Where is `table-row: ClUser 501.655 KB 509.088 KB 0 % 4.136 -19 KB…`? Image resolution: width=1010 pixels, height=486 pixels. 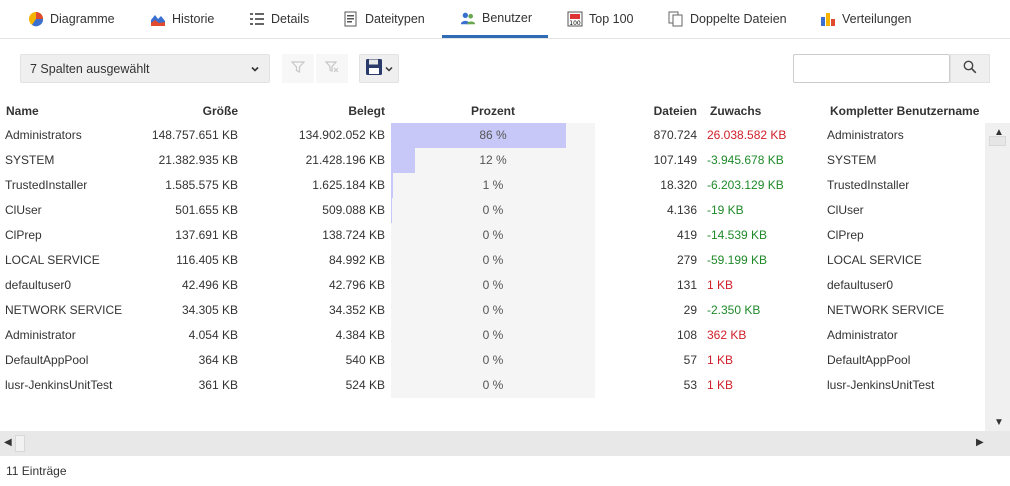
table-row: ClUser 501.655 KB 509.088 KB 0 % 4.136 -19 KB… is located at coordinates (492, 210).